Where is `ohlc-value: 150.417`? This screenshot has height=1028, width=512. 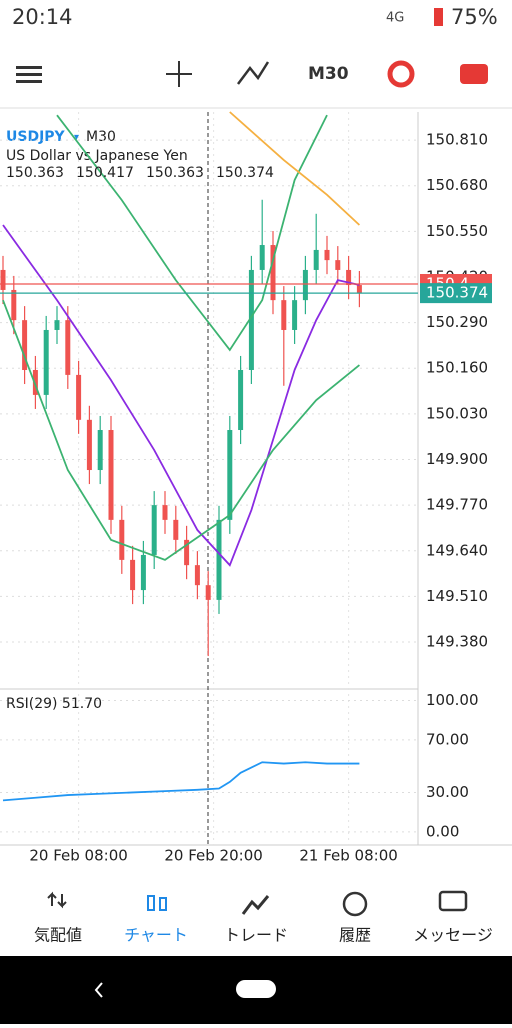
ohlc-value: 150.417 is located at coordinates (105, 173).